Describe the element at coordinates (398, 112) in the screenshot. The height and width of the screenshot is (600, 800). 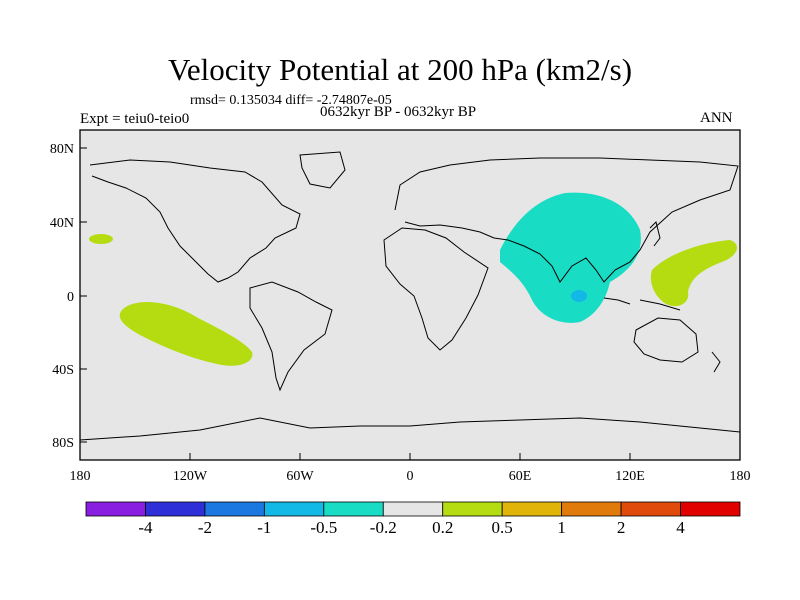
I see `period-label: 0632kyr BP - 0632kyr BP` at that location.